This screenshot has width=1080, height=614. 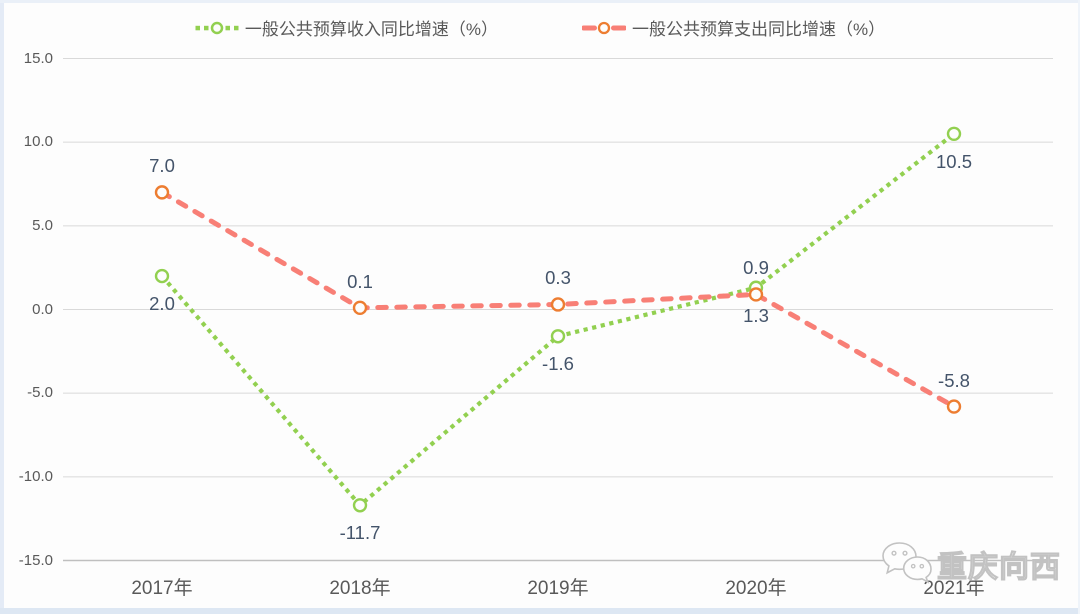 What do you see at coordinates (38, 142) in the screenshot?
I see `y-tick-label: 10.0` at bounding box center [38, 142].